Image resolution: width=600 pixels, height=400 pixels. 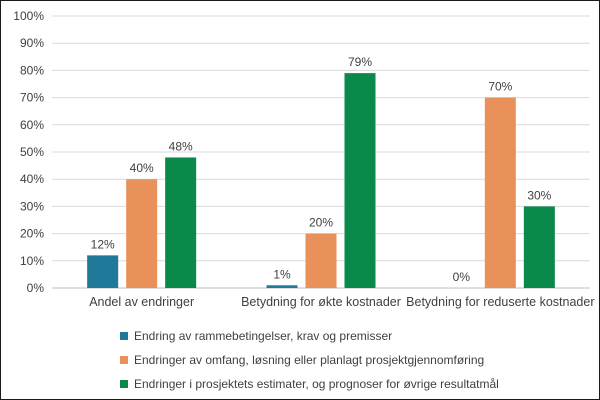 What do you see at coordinates (103, 244) in the screenshot?
I see `data-label: 12%` at bounding box center [103, 244].